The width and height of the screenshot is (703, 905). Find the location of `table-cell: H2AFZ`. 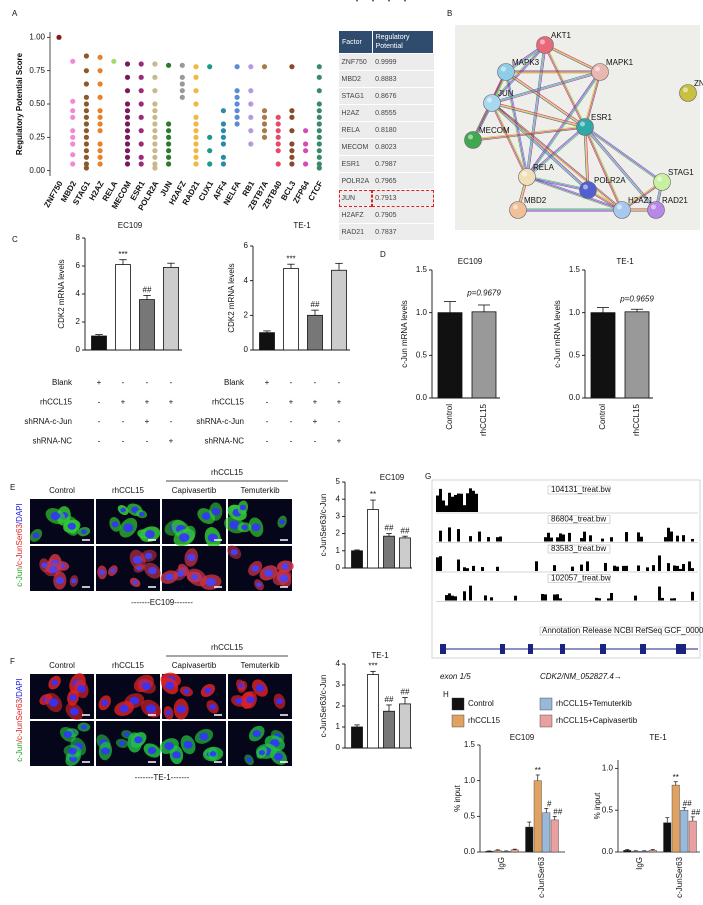

table-cell: H2AFZ is located at coordinates (355, 215).